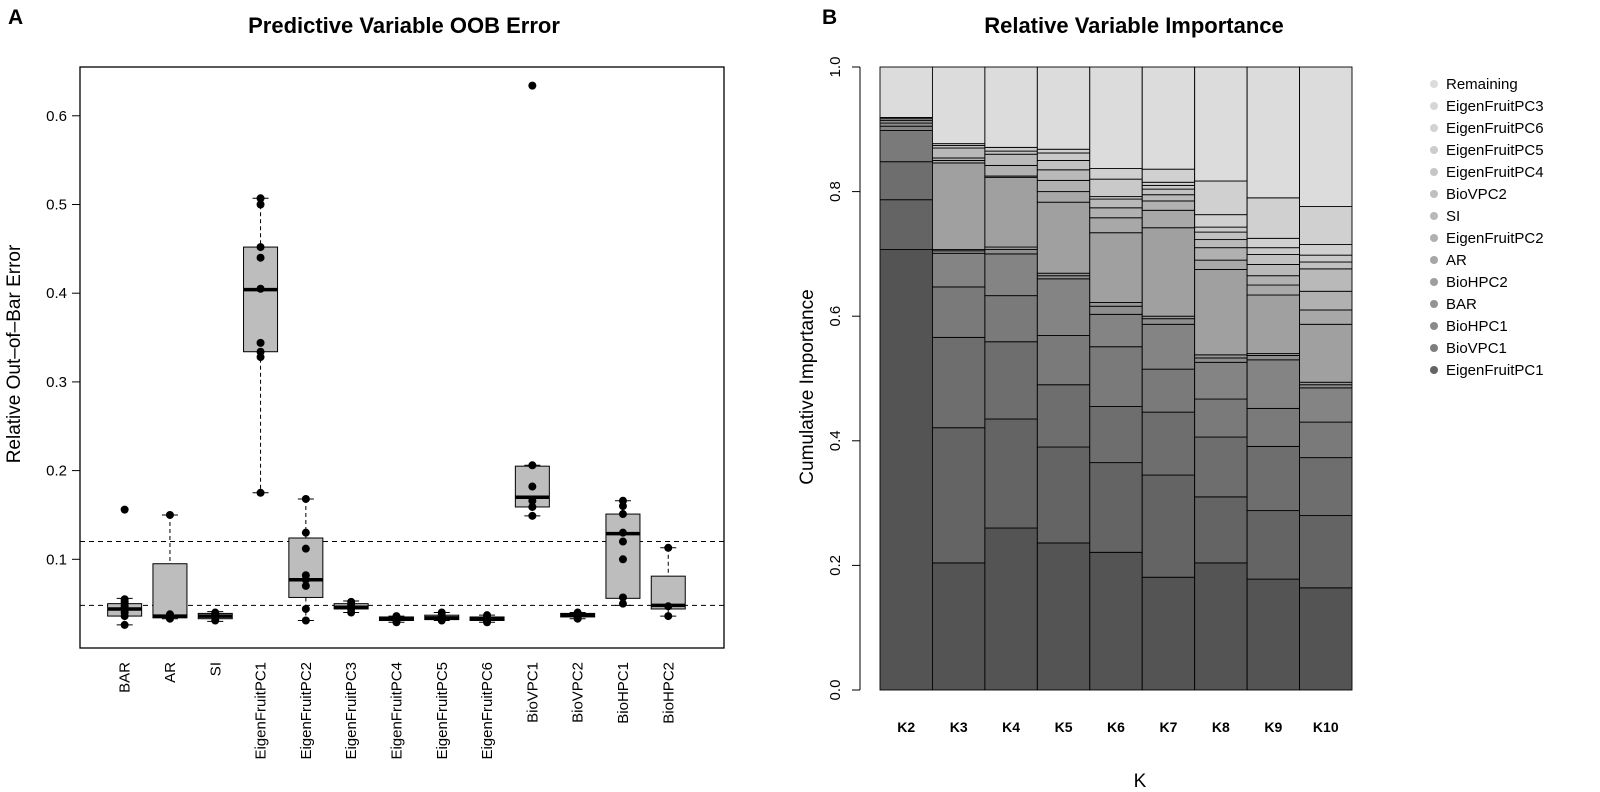 This screenshot has width=1600, height=792. I want to click on y-tick-label: 0.3, so click(56, 382).